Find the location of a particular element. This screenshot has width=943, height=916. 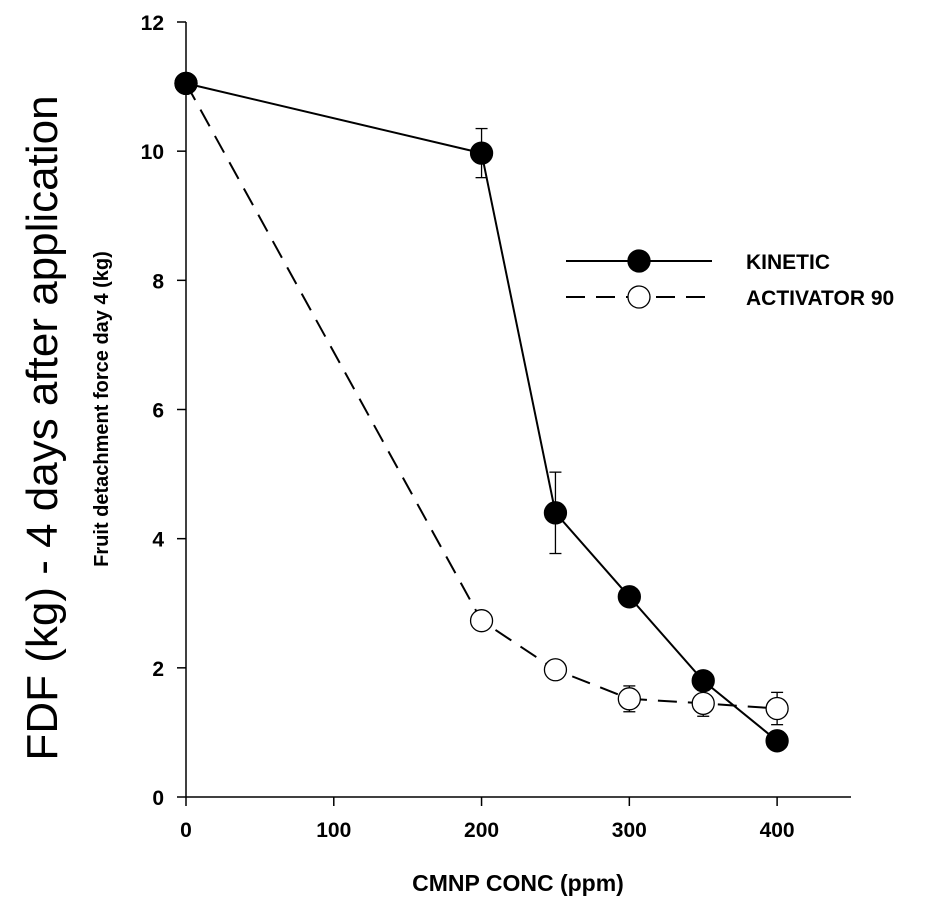

x-axis-title: CMNP CONC (ppm) is located at coordinates (518, 883).